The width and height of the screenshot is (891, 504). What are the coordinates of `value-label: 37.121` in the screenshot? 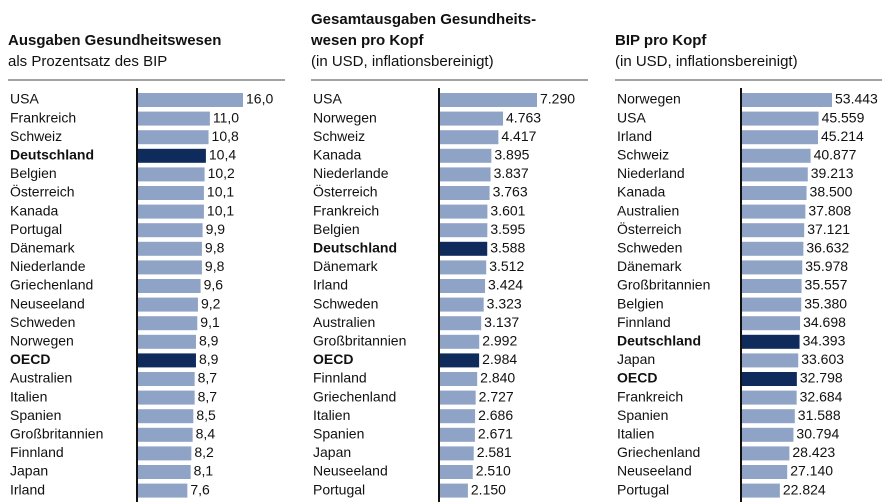 It's located at (828, 229).